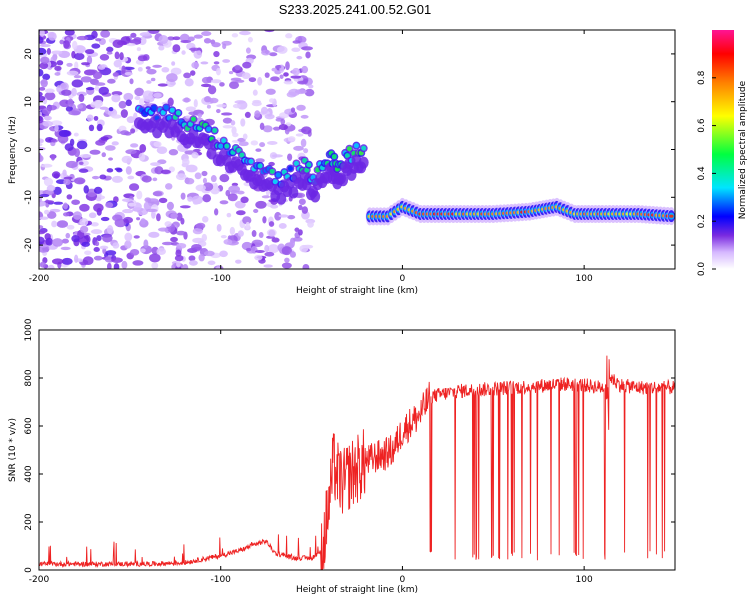 This screenshot has height=600, width=750. I want to click on snr-y-tick-label: 400, so click(29, 473).